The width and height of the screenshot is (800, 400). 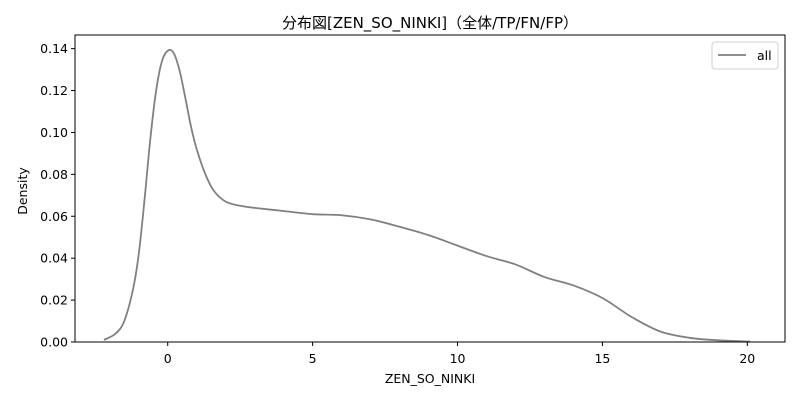 I want to click on legend-label-all: all, so click(x=764, y=55).